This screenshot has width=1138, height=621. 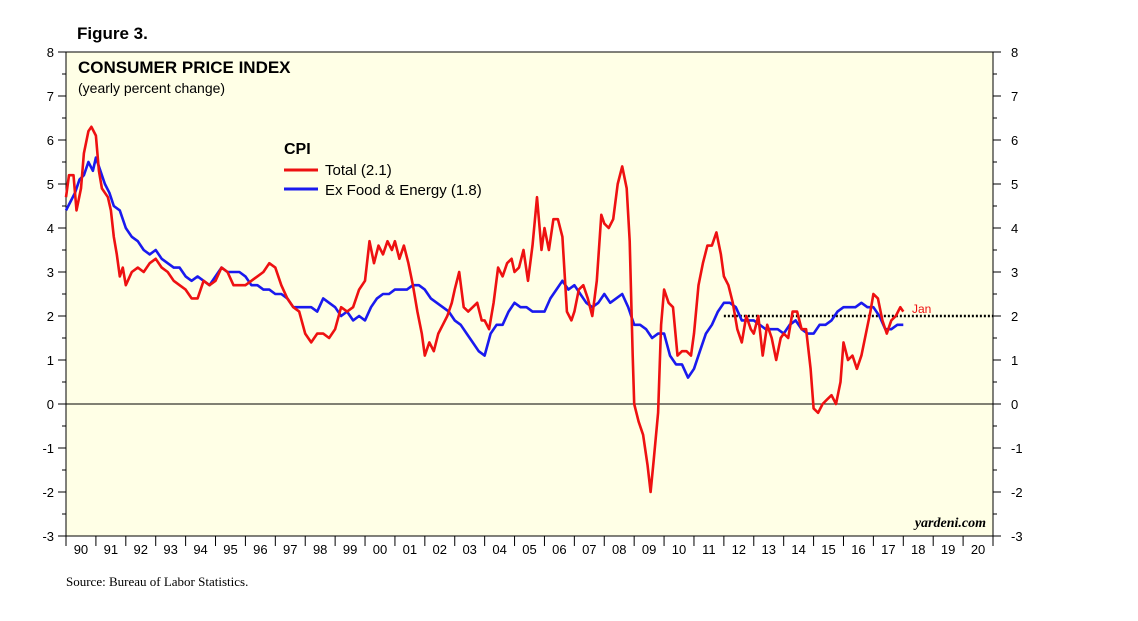 What do you see at coordinates (1017, 492) in the screenshot?
I see `y-tick-label-right: -2` at bounding box center [1017, 492].